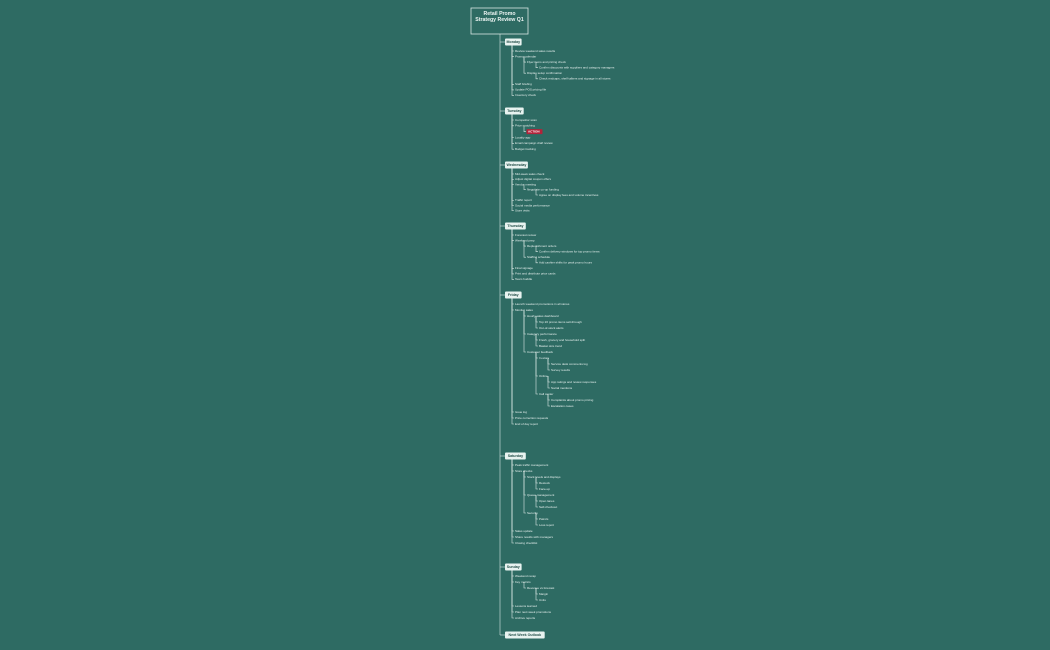 This screenshot has width=1050, height=650. I want to click on item-label: Flyer items and pricing check, so click(546, 62).